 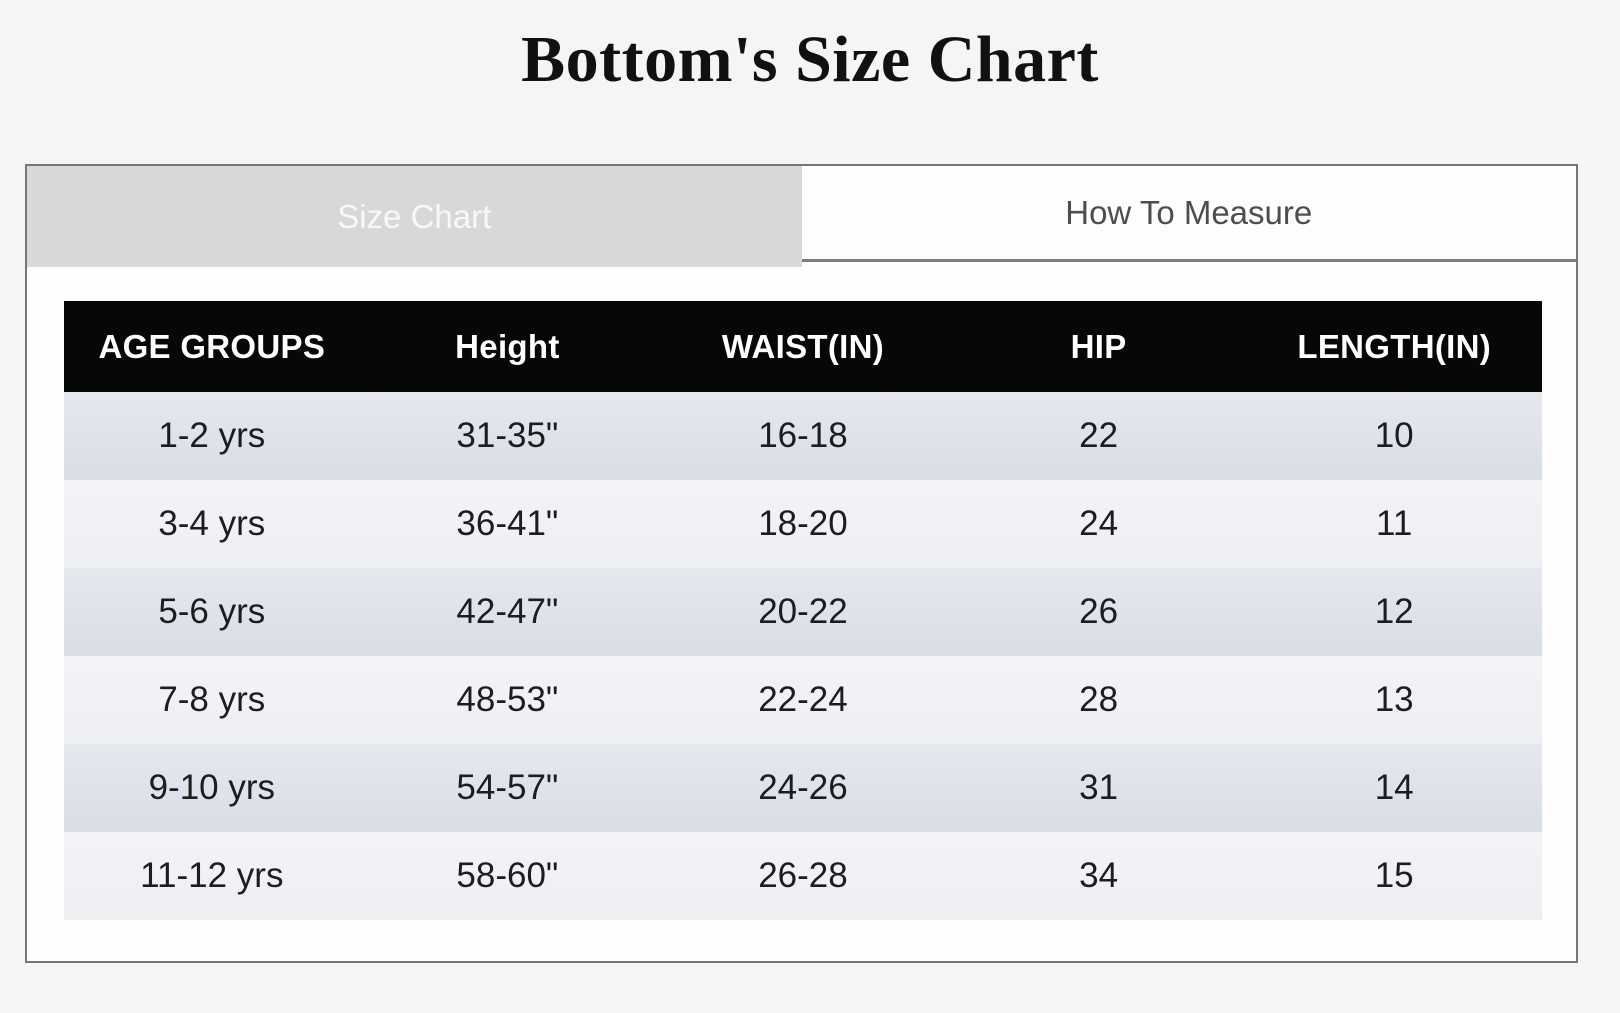 I want to click on cell-length: 11, so click(x=1394, y=523).